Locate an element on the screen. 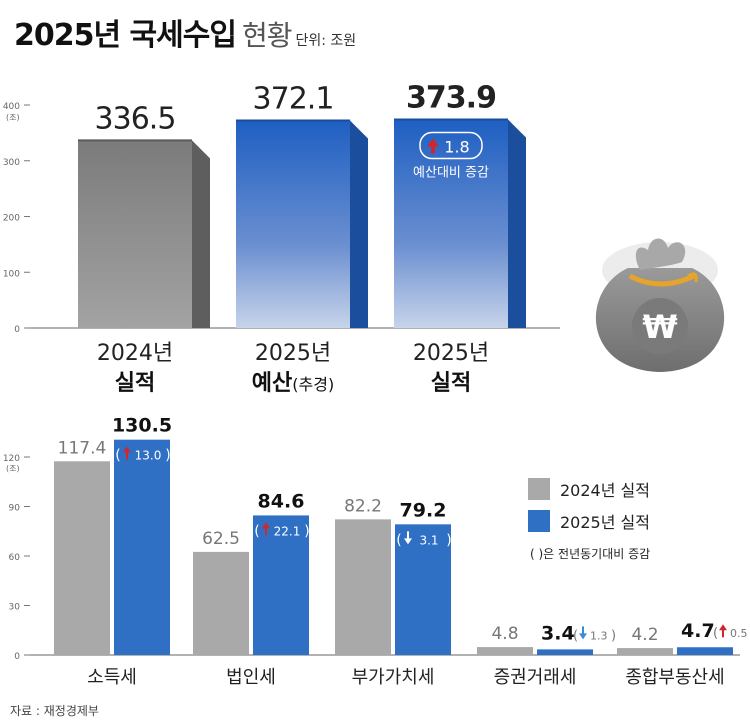 The width and height of the screenshot is (750, 727). category-label: 법인세 is located at coordinates (251, 677).